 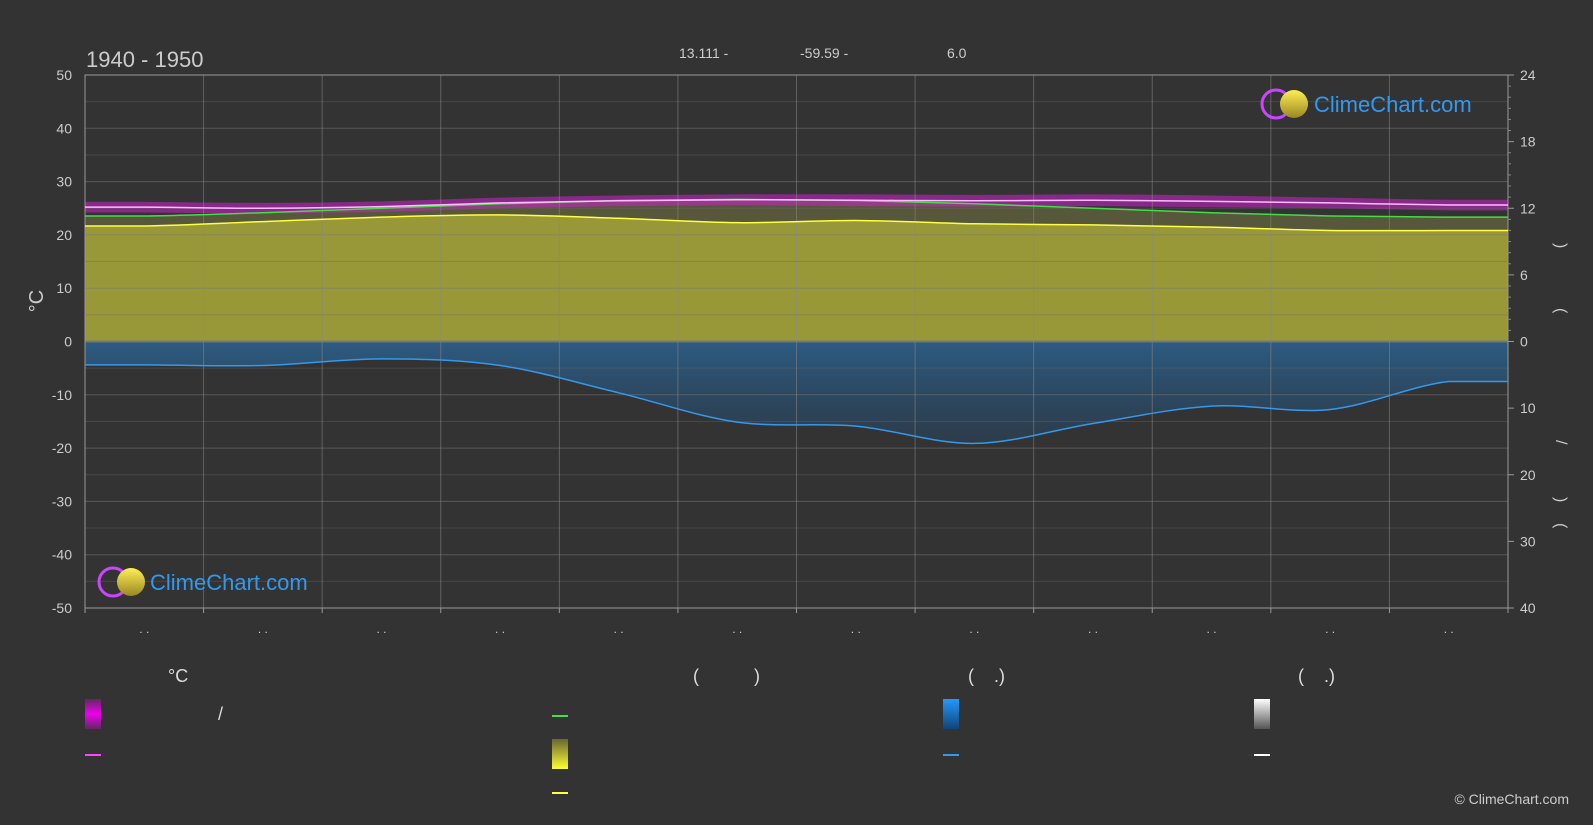 What do you see at coordinates (64, 182) in the screenshot?
I see `y-tick-left: 30` at bounding box center [64, 182].